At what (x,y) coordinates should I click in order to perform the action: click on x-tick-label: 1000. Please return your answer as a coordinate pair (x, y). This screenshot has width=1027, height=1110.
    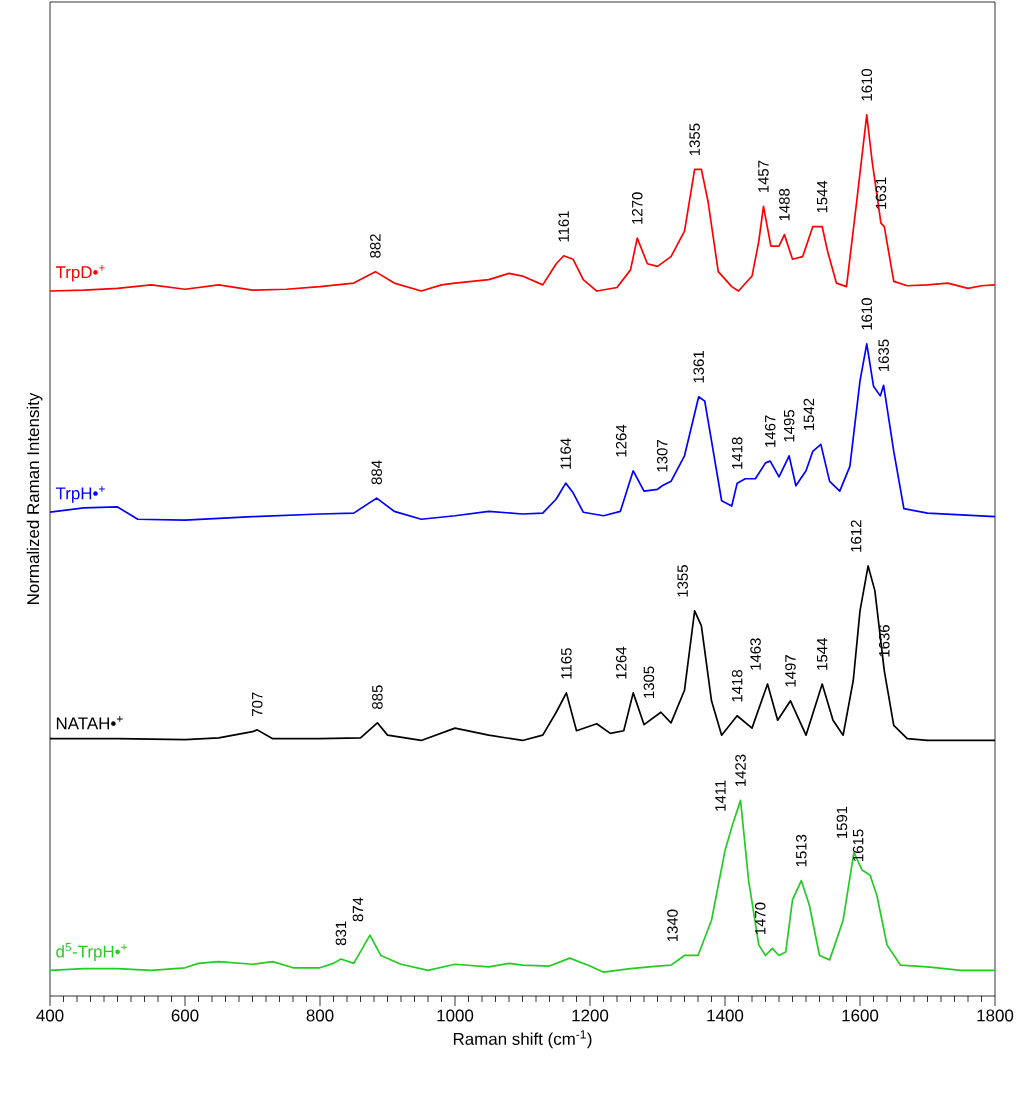
    Looking at the image, I should click on (455, 1015).